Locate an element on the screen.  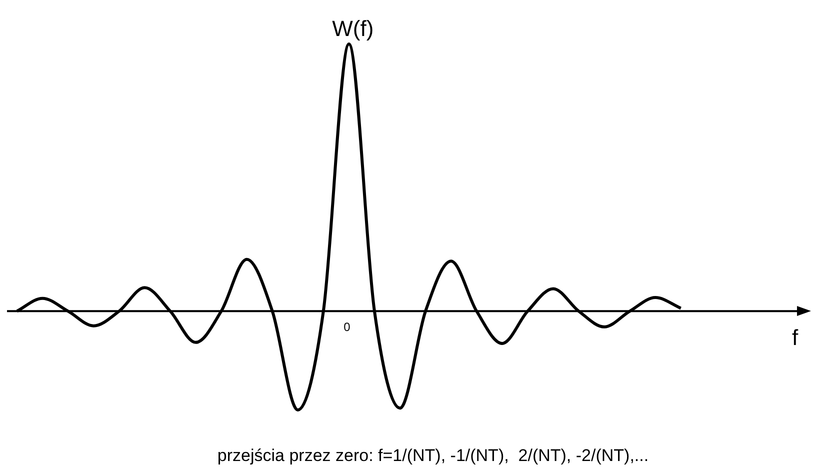
x-axis-title: f is located at coordinates (795, 337).